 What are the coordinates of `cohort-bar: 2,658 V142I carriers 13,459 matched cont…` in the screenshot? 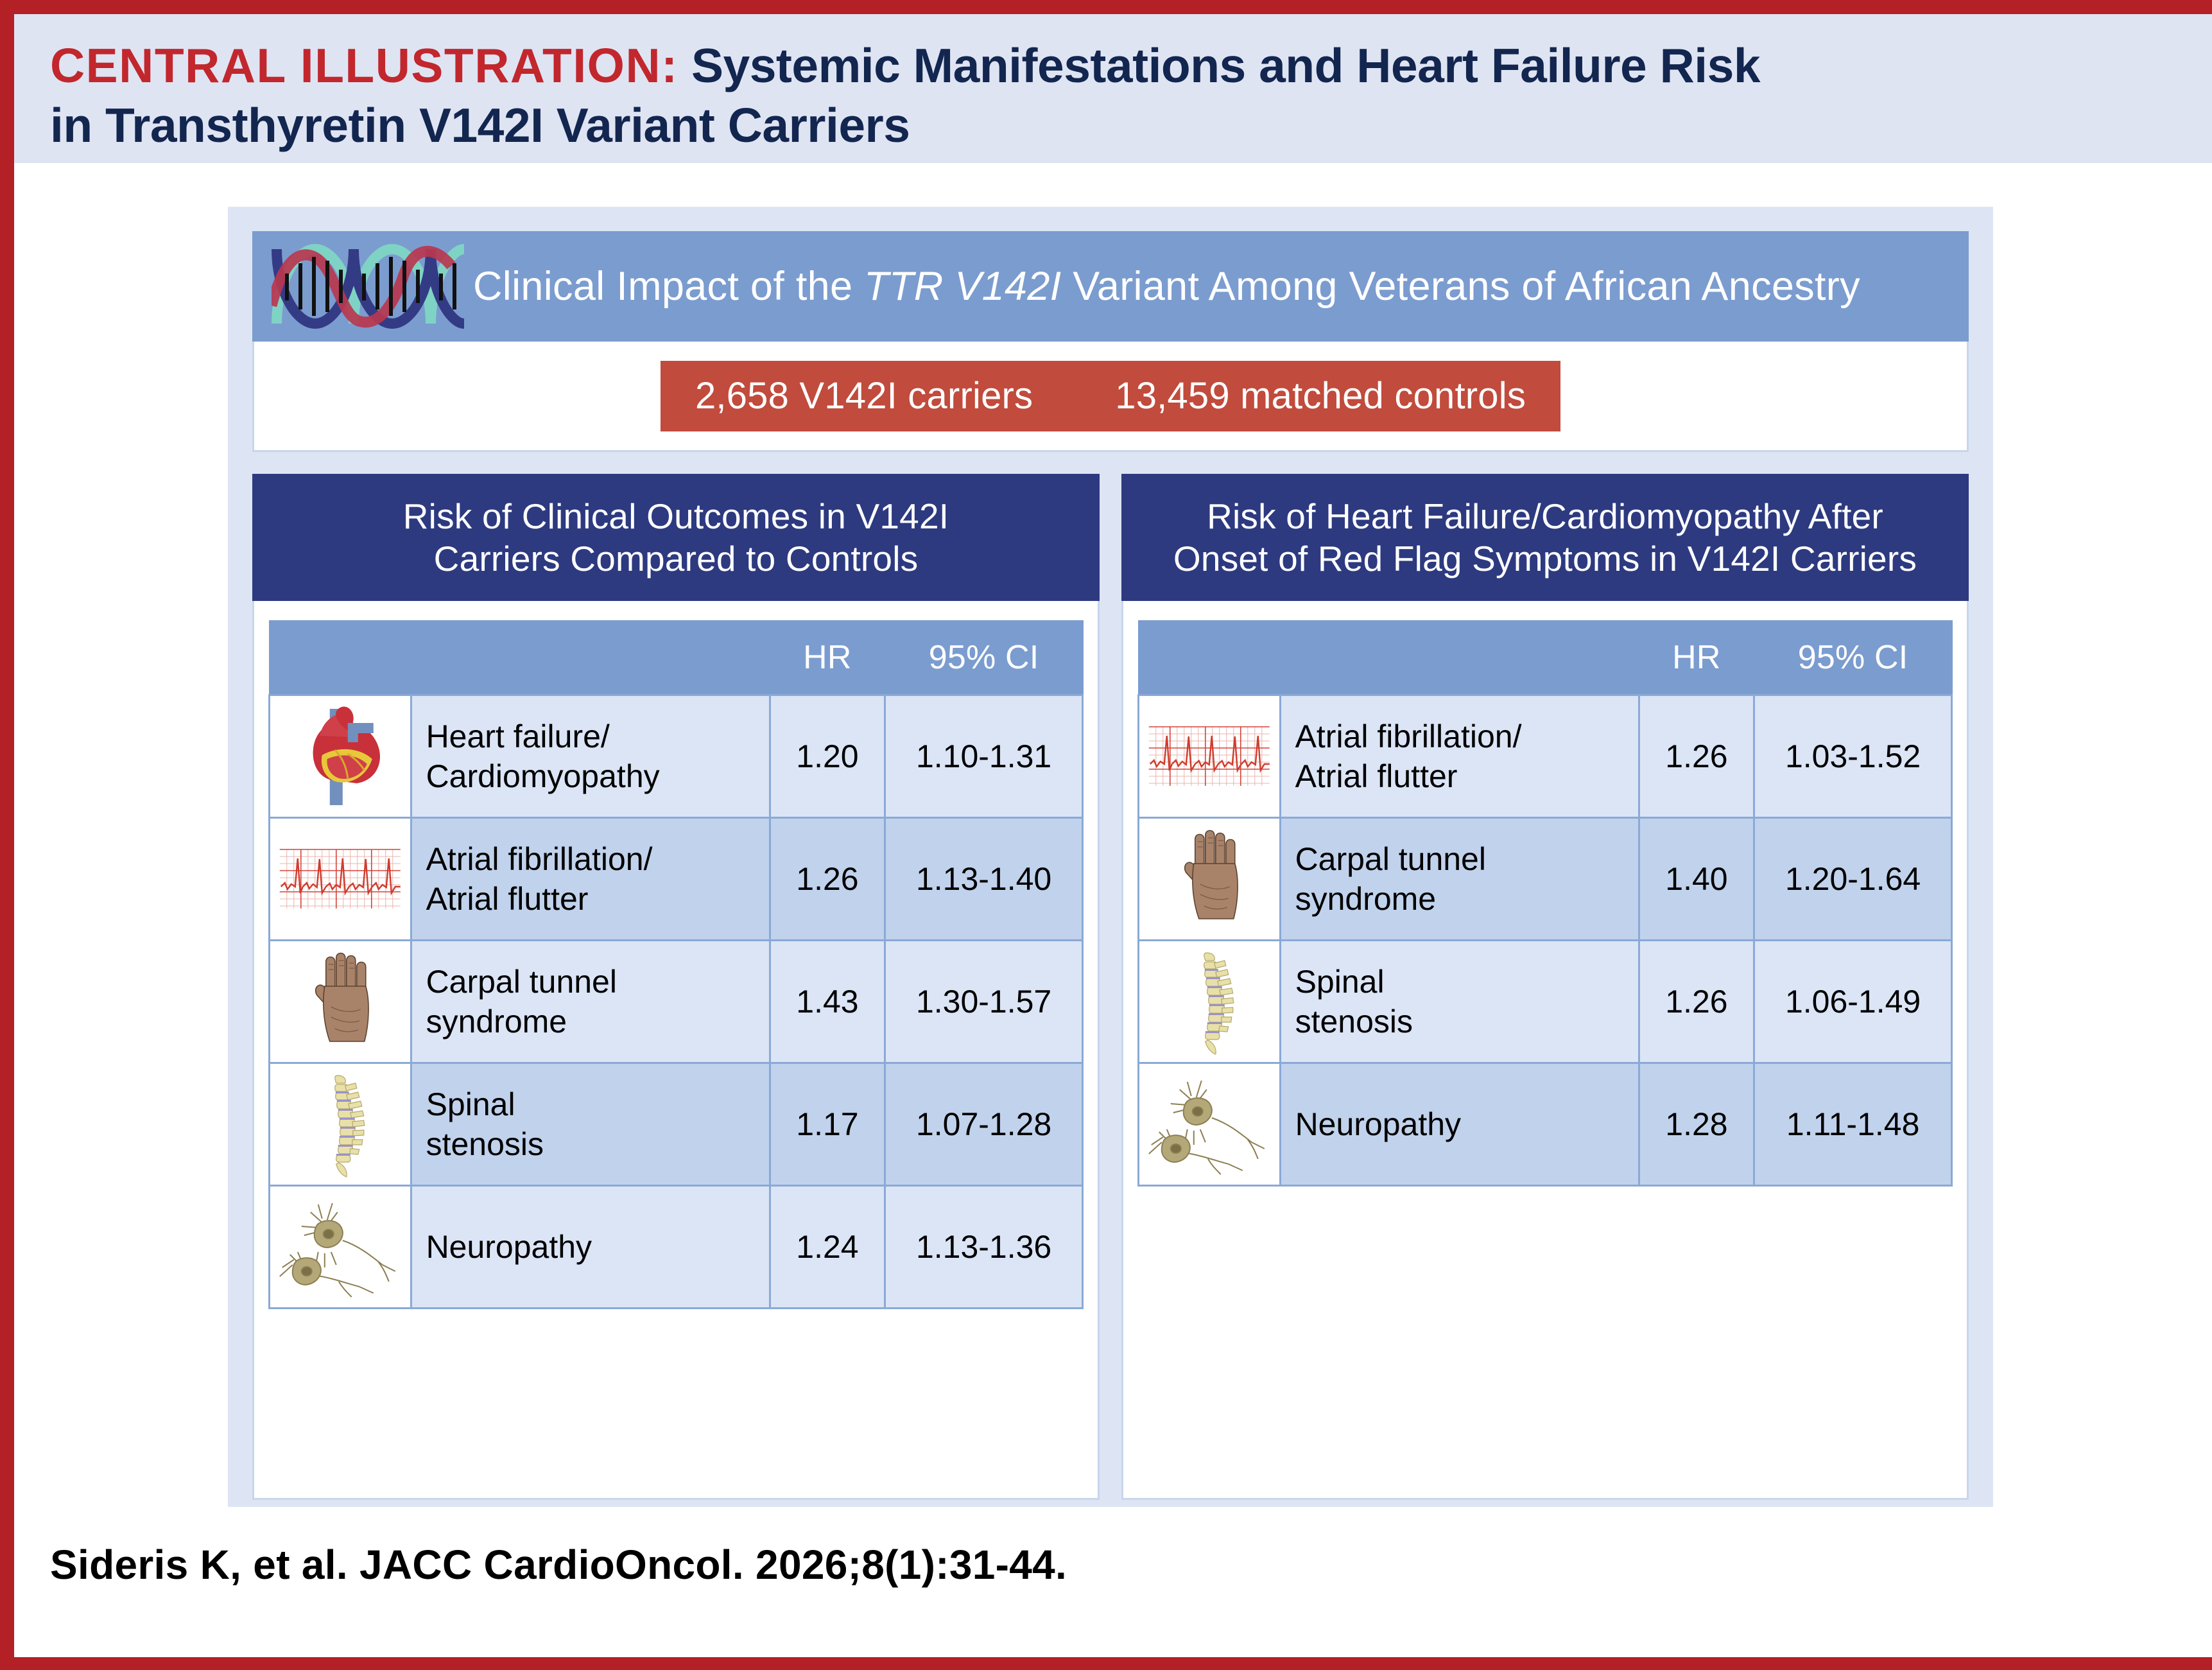 It's located at (1110, 395).